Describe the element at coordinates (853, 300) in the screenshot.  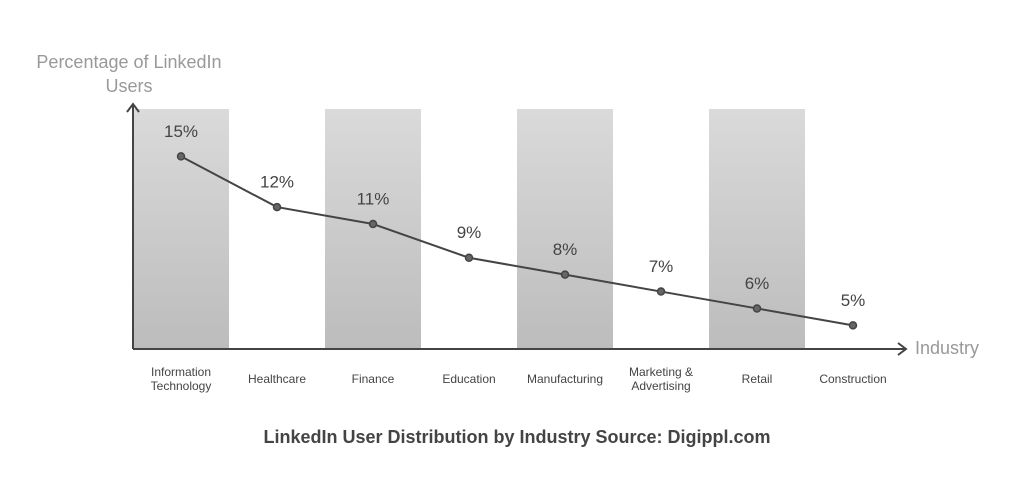
I see `value-label: 5%` at that location.